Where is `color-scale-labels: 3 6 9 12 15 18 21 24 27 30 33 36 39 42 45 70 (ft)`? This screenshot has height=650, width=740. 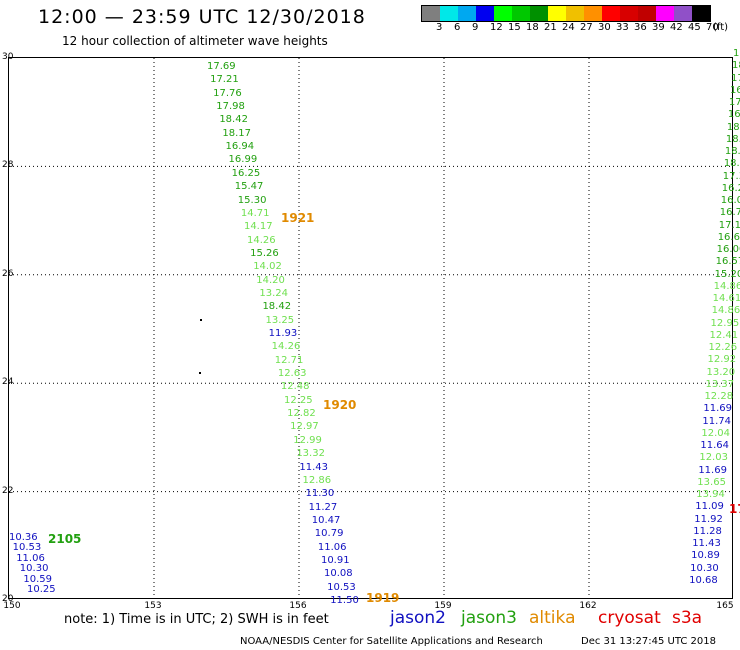 color-scale-labels: 3 6 9 12 15 18 21 24 27 30 33 36 39 42 45 70 (ft) is located at coordinates (580, 28).